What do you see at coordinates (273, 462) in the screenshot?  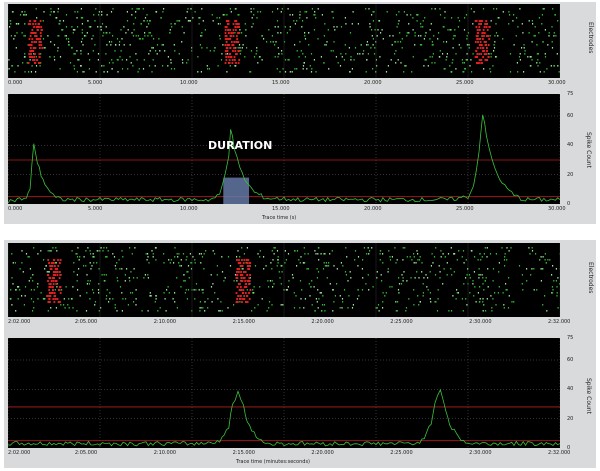 I see `x-axis-label: Trace time (minutes:seconds)` at bounding box center [273, 462].